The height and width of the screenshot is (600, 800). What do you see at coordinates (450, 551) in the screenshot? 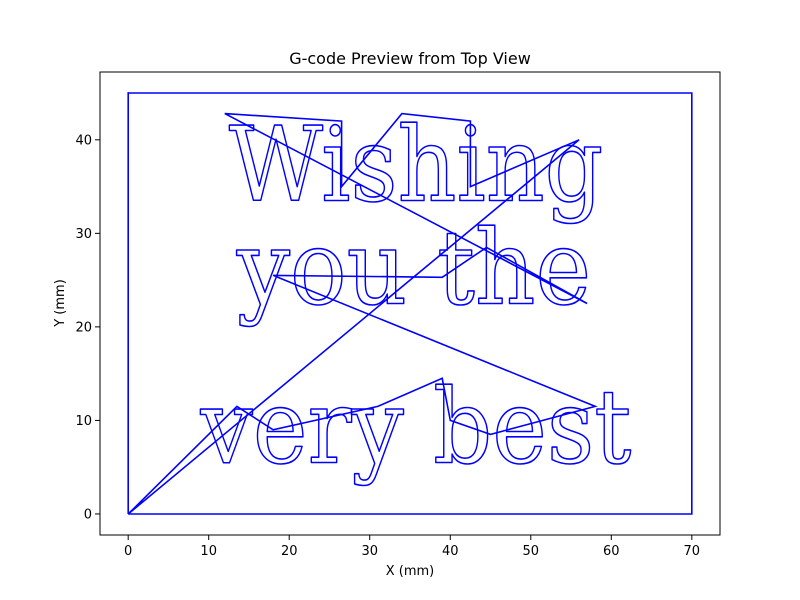
I see `x-tick-label: 40` at bounding box center [450, 551].